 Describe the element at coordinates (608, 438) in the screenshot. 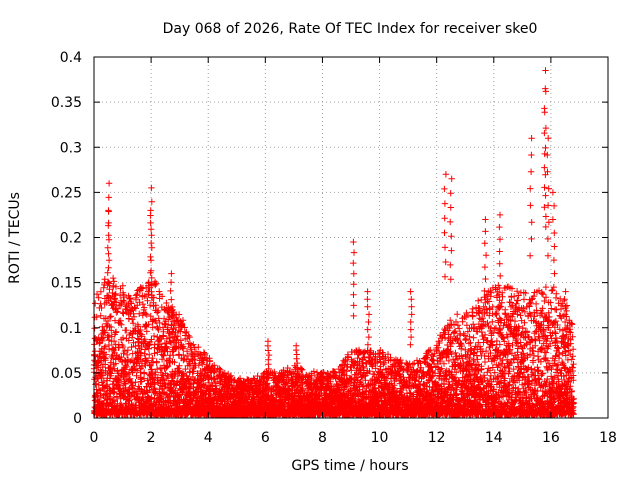

I see `x-tick-label-9: 18` at that location.